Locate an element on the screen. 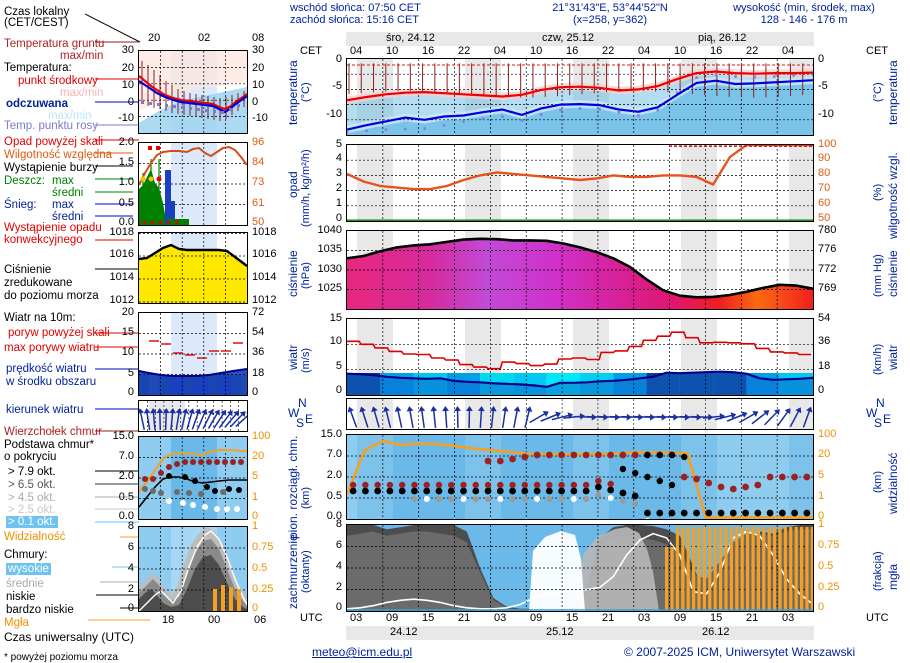 The height and width of the screenshot is (663, 910). axis-title-left-pressure-name: ciśnienie is located at coordinates (293, 274).